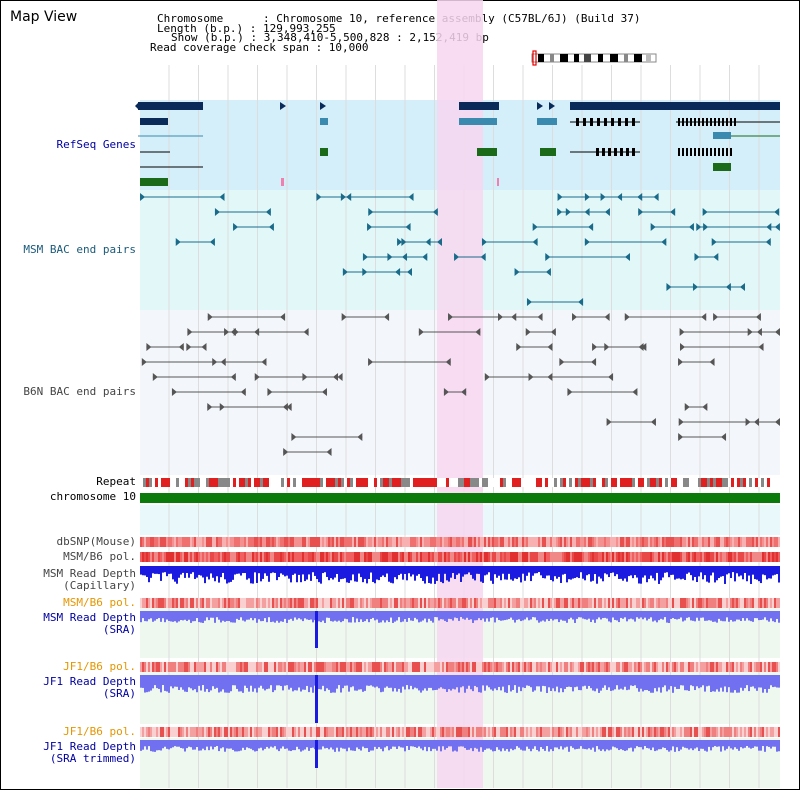 The width and height of the screenshot is (800, 790). What do you see at coordinates (99, 602) in the screenshot?
I see `track-label-msm-b6-pol-2: MSM/B6 pol.` at bounding box center [99, 602].